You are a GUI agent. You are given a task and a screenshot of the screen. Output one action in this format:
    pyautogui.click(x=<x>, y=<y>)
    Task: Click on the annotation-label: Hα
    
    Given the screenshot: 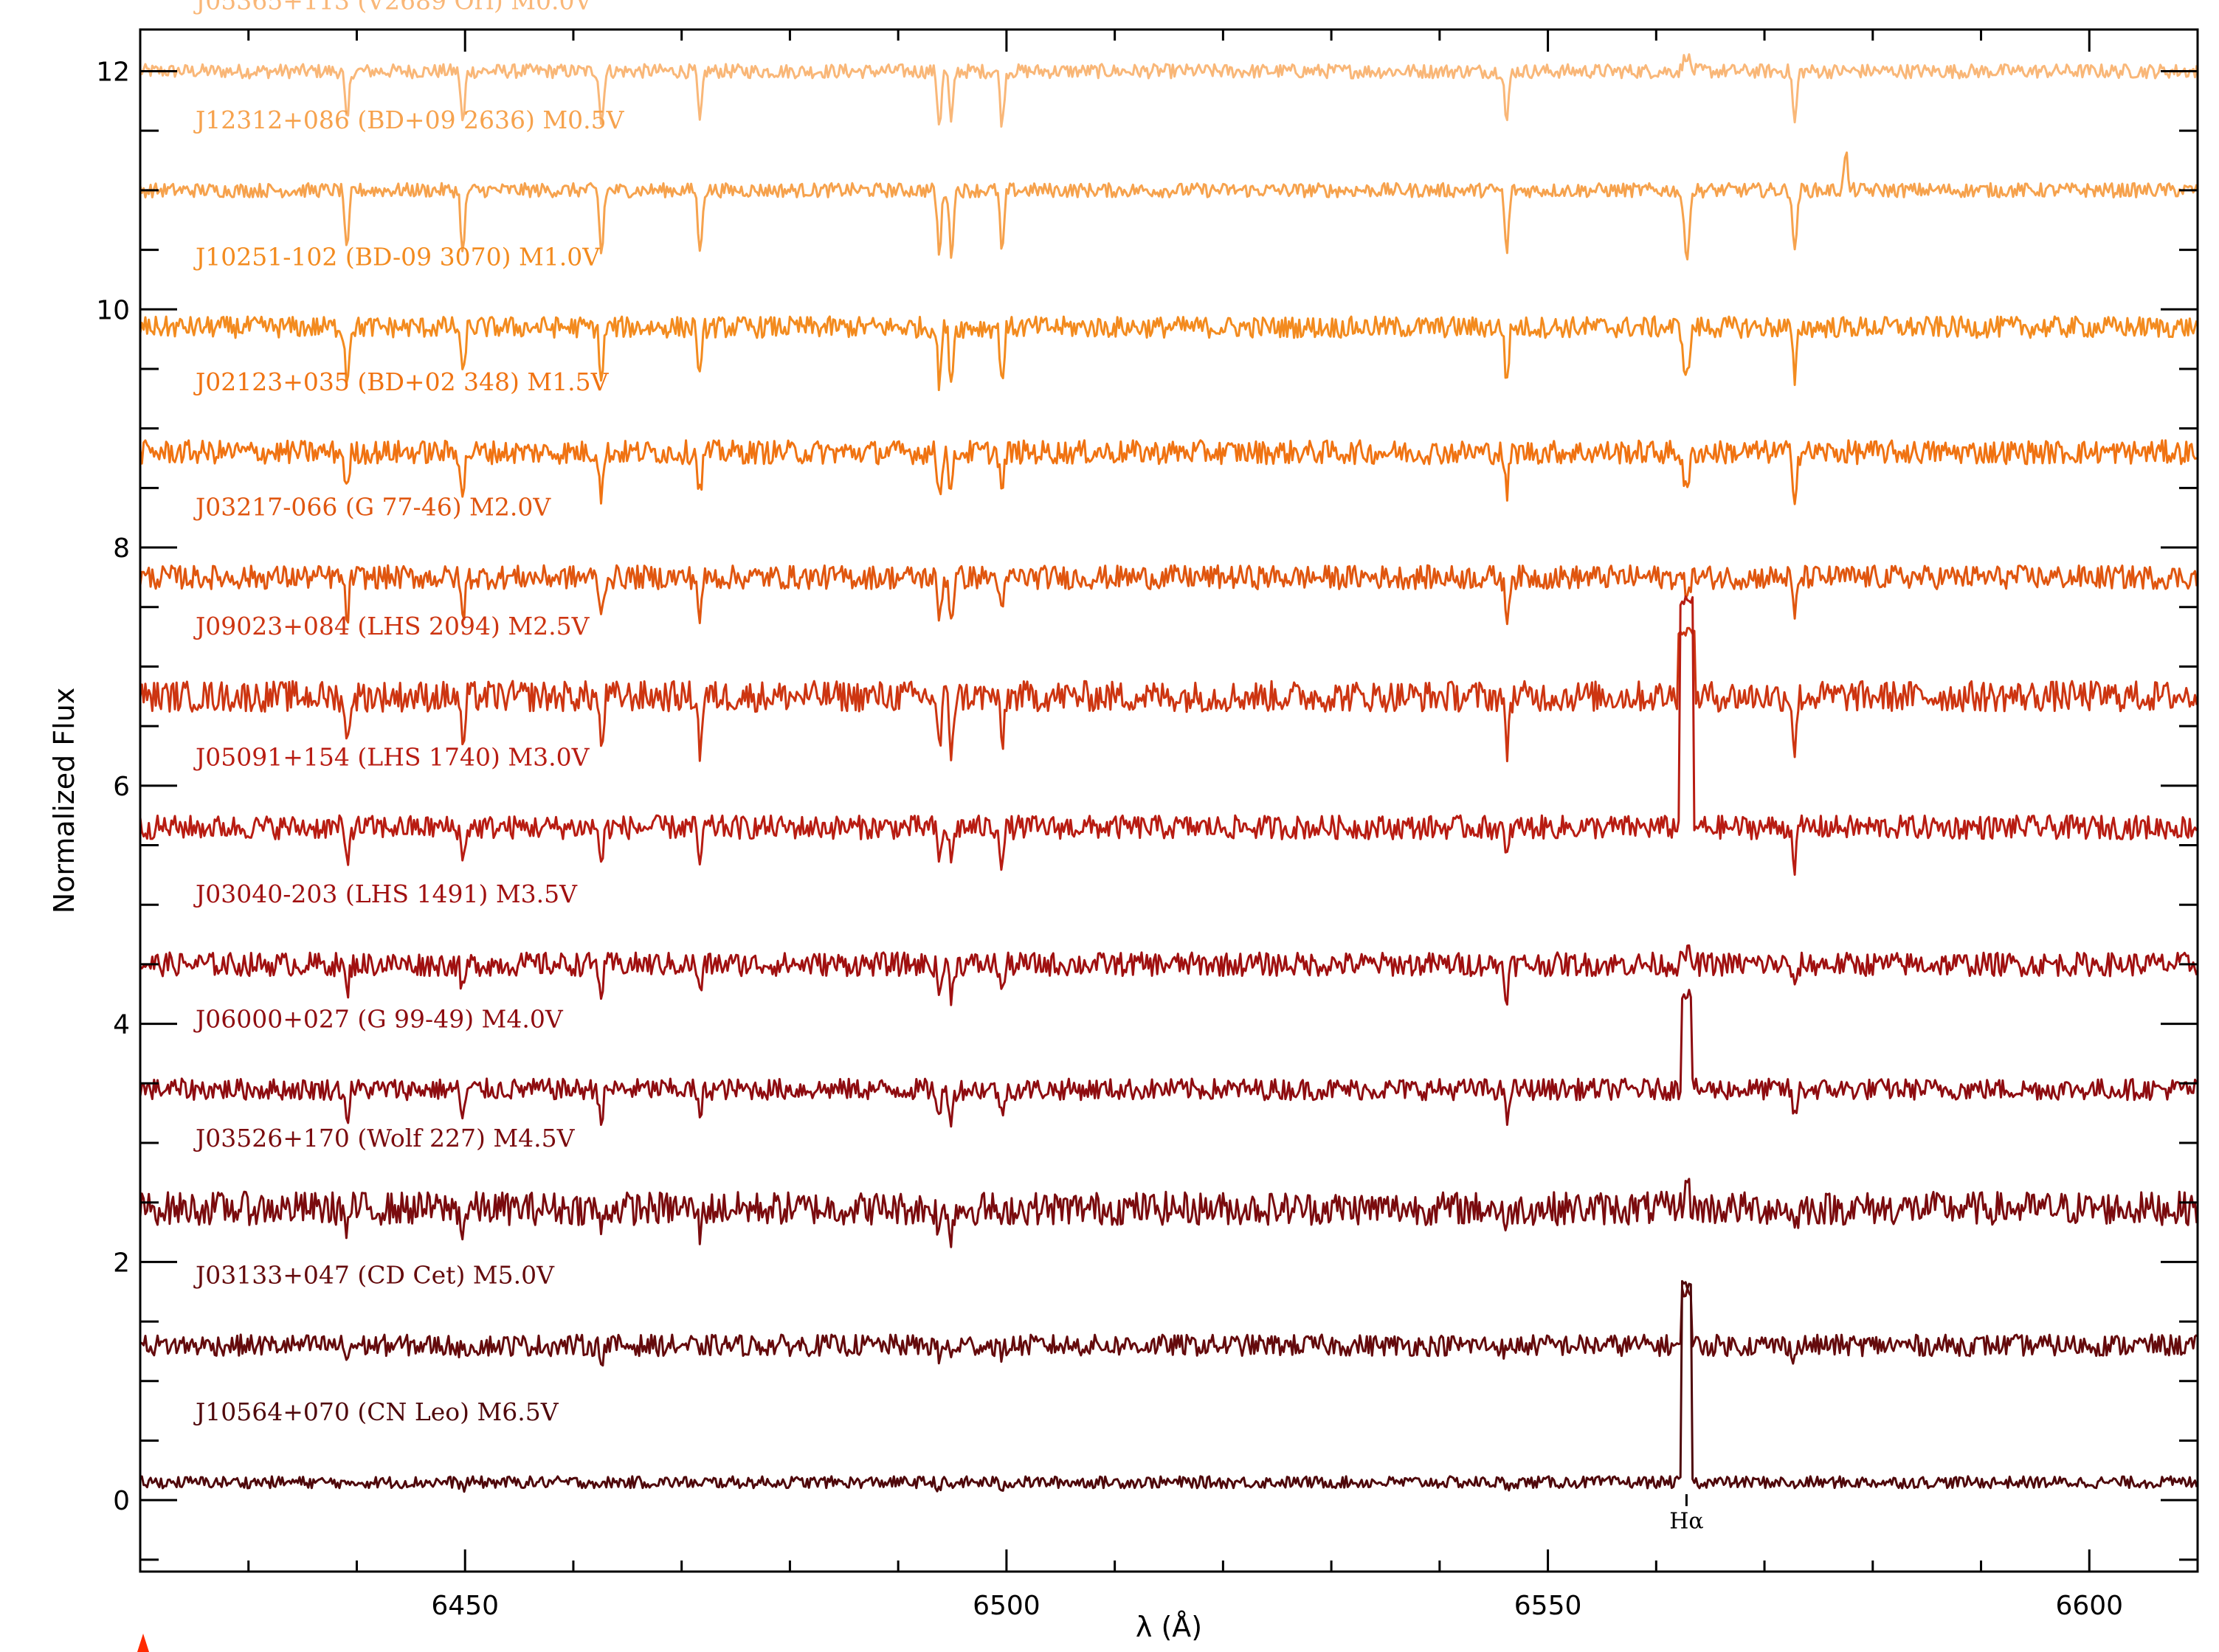 What is the action you would take?
    pyautogui.click(x=1686, y=1521)
    